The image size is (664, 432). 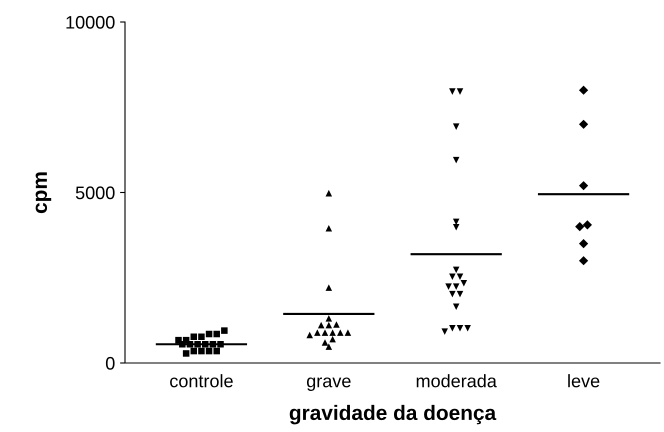 I want to click on y-axis-title: cpm, so click(x=44, y=193).